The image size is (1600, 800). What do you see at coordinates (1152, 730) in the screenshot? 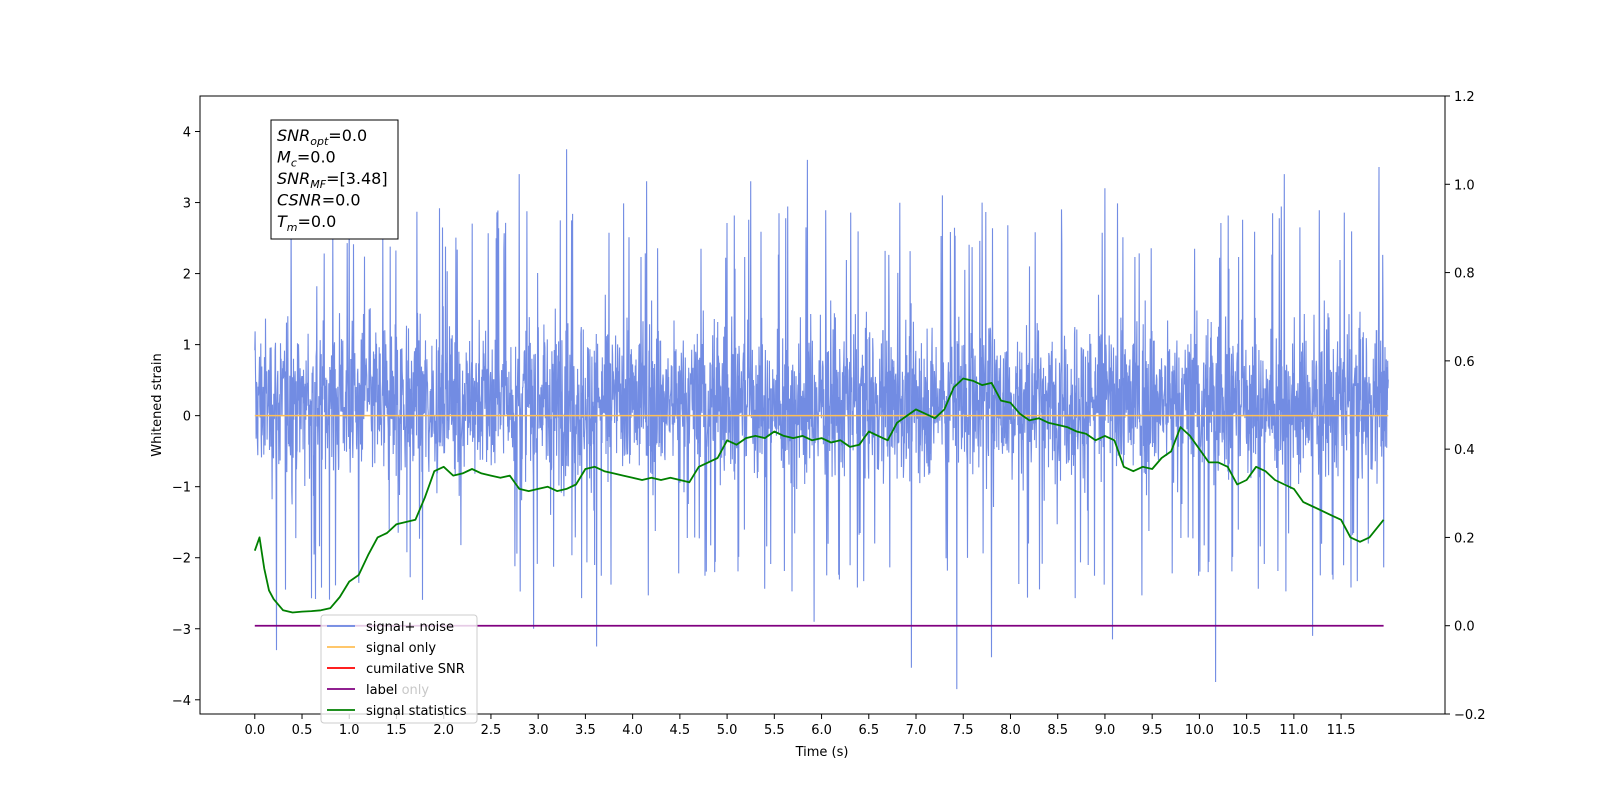
I see `x-tick-label: 9.5` at bounding box center [1152, 730].